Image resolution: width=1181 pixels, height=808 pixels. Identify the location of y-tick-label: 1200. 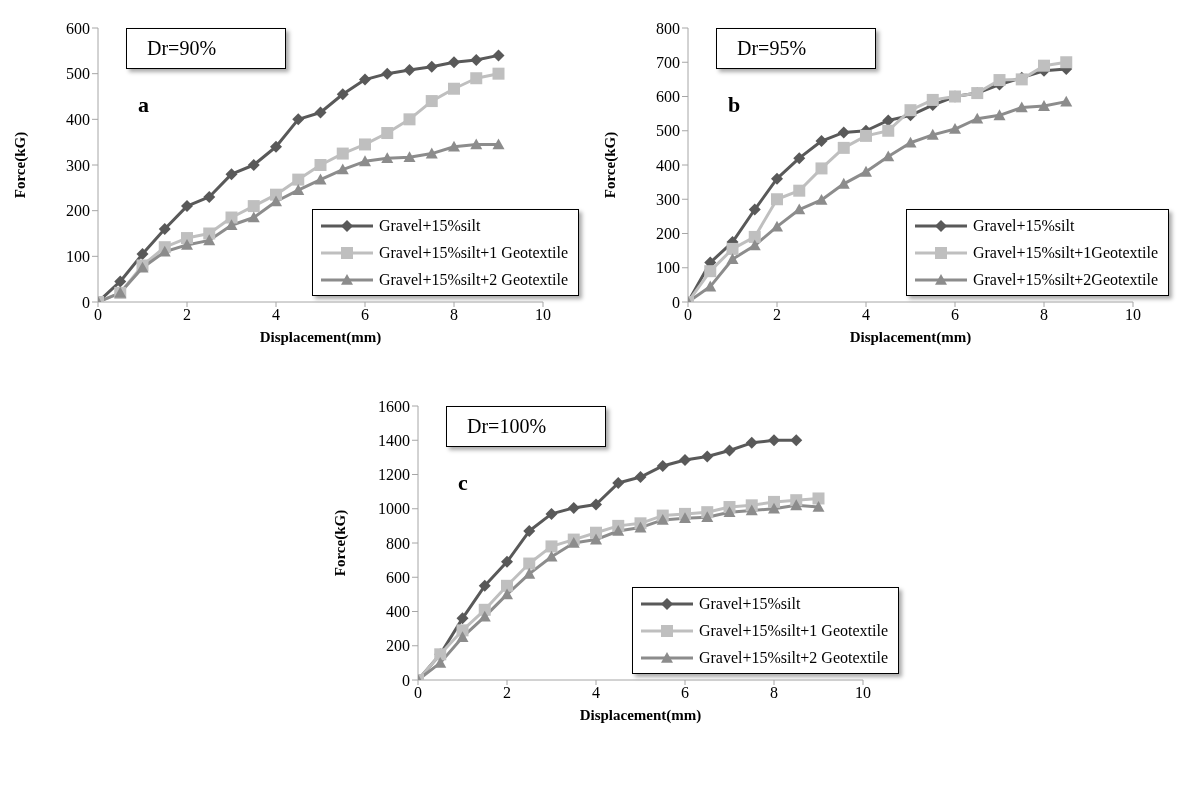
(394, 475).